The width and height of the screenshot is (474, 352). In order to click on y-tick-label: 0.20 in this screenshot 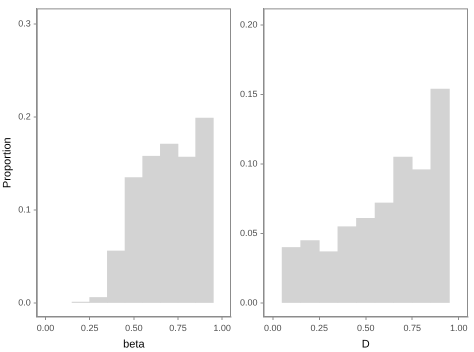, I will do `click(249, 25)`.